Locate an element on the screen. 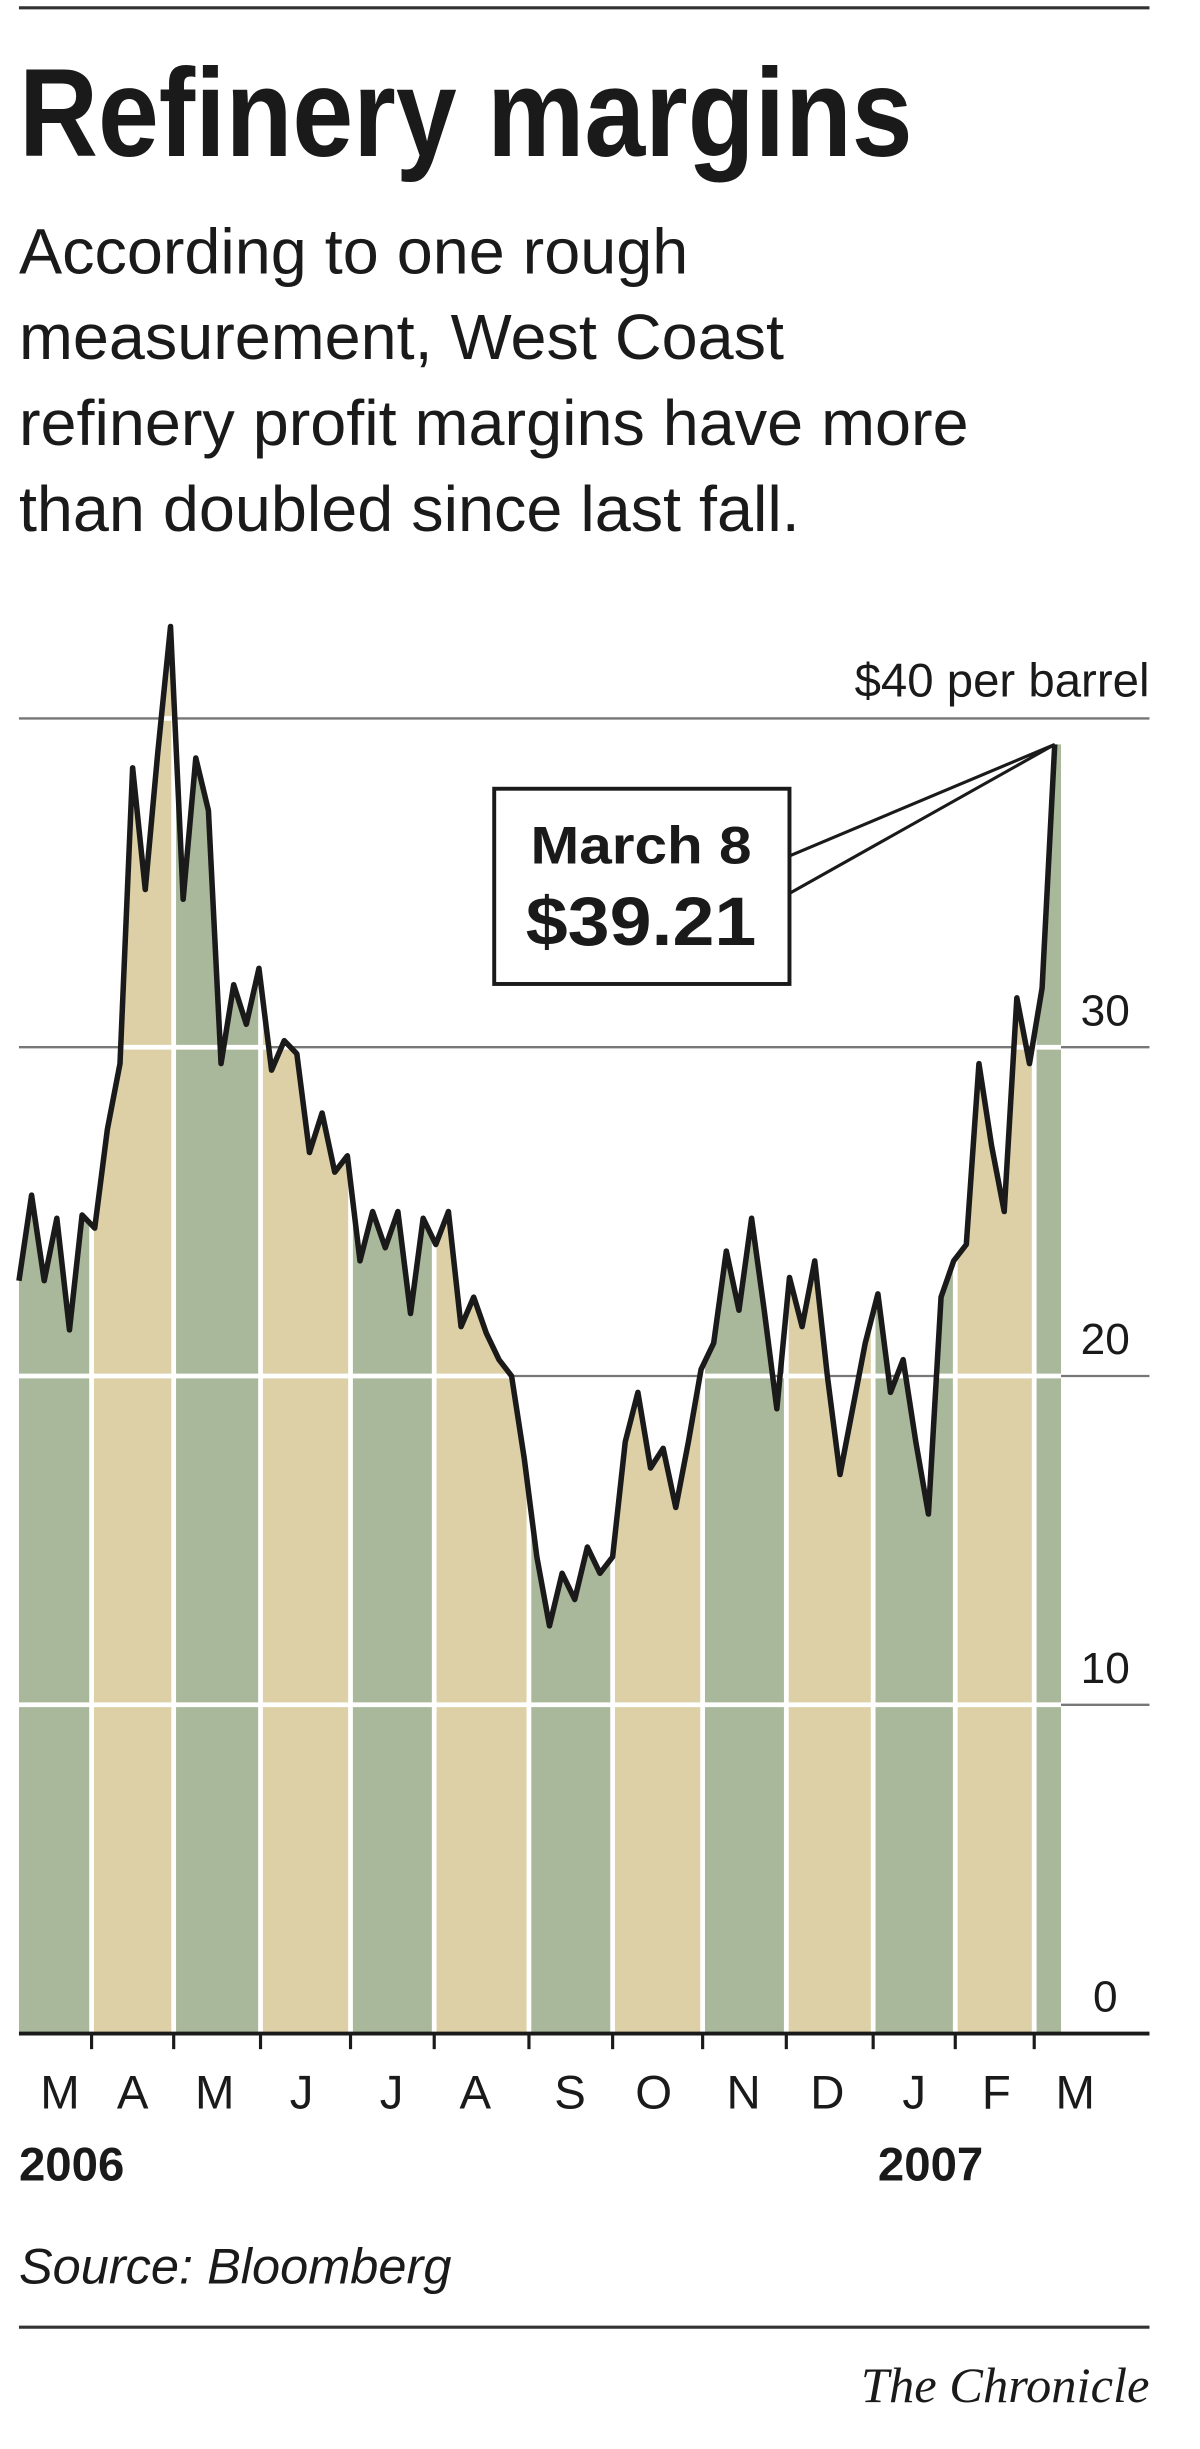  callout is located at coordinates (922, 818).